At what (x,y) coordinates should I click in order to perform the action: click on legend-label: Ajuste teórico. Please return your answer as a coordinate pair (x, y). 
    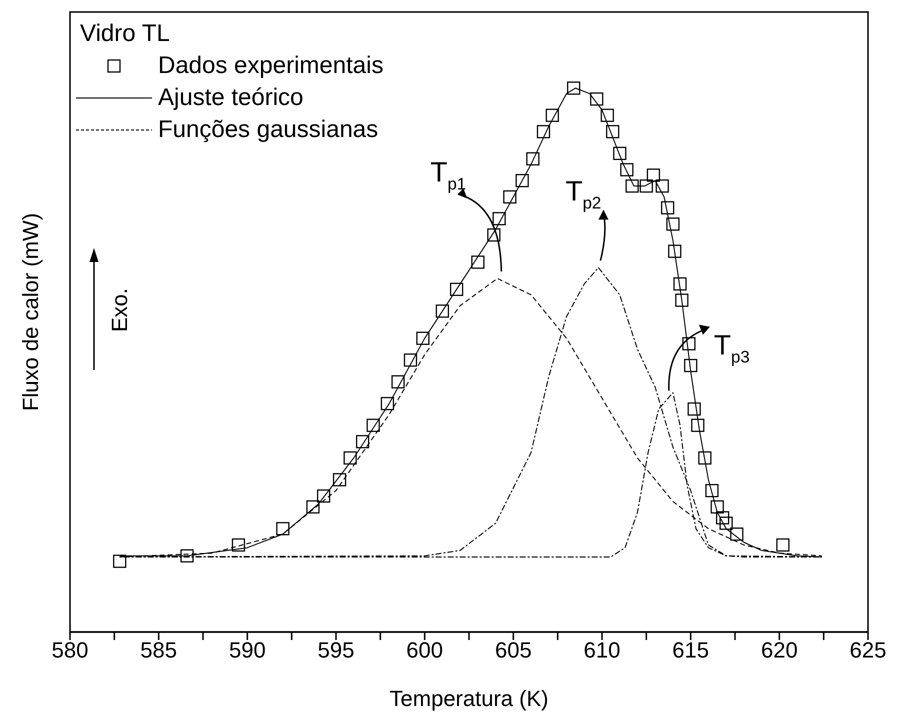
    Looking at the image, I should click on (231, 98).